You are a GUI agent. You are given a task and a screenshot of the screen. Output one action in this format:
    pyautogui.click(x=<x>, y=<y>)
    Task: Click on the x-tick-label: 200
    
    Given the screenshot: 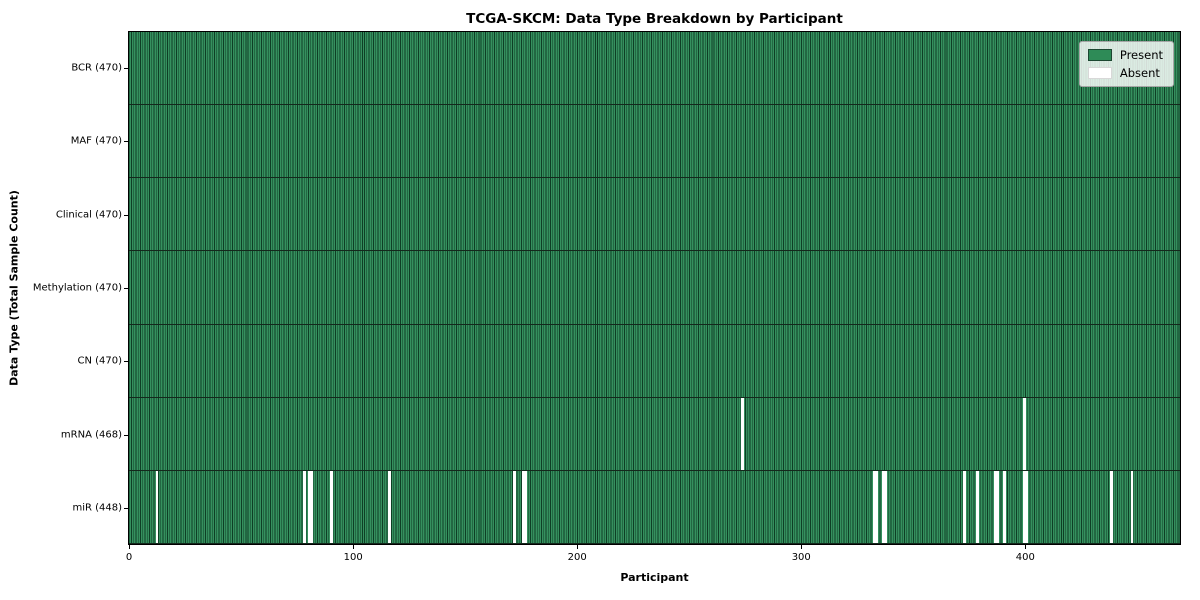 What is the action you would take?
    pyautogui.click(x=577, y=557)
    